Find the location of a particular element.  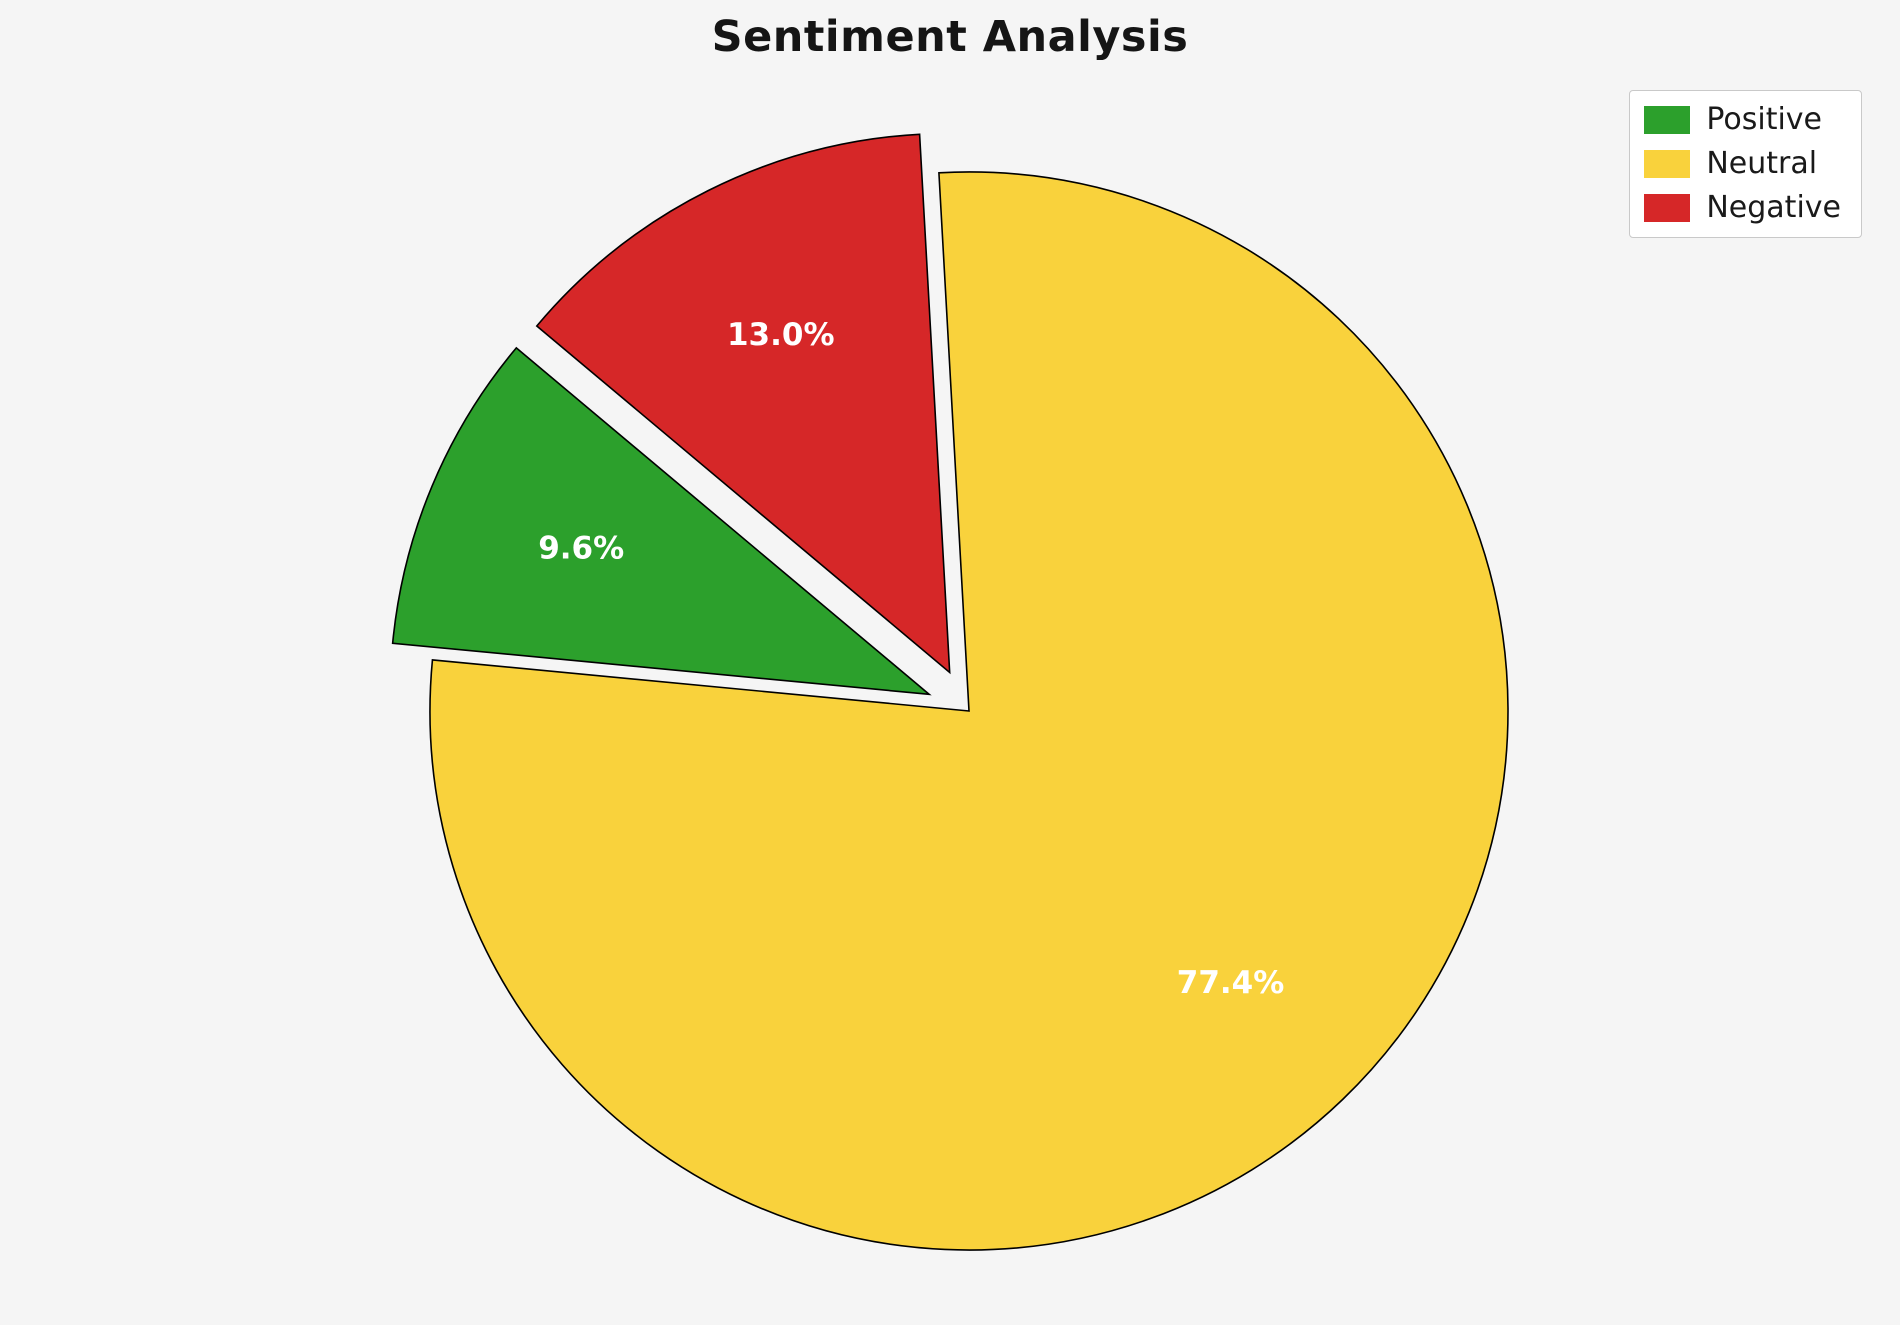

legend-item-neutral: Neutral is located at coordinates (1742, 164).